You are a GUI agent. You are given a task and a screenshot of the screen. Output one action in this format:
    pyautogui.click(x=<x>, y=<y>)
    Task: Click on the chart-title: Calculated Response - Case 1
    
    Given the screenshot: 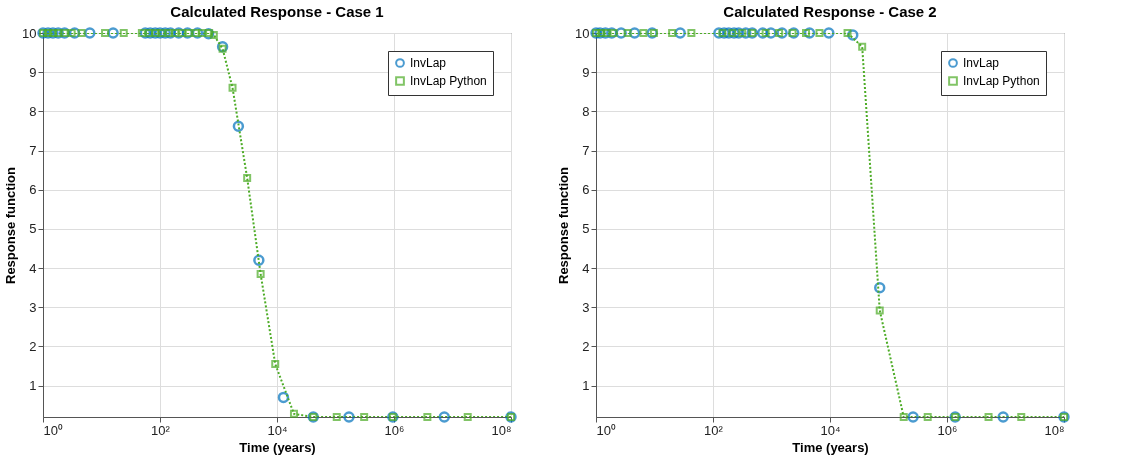 What is the action you would take?
    pyautogui.click(x=277, y=11)
    